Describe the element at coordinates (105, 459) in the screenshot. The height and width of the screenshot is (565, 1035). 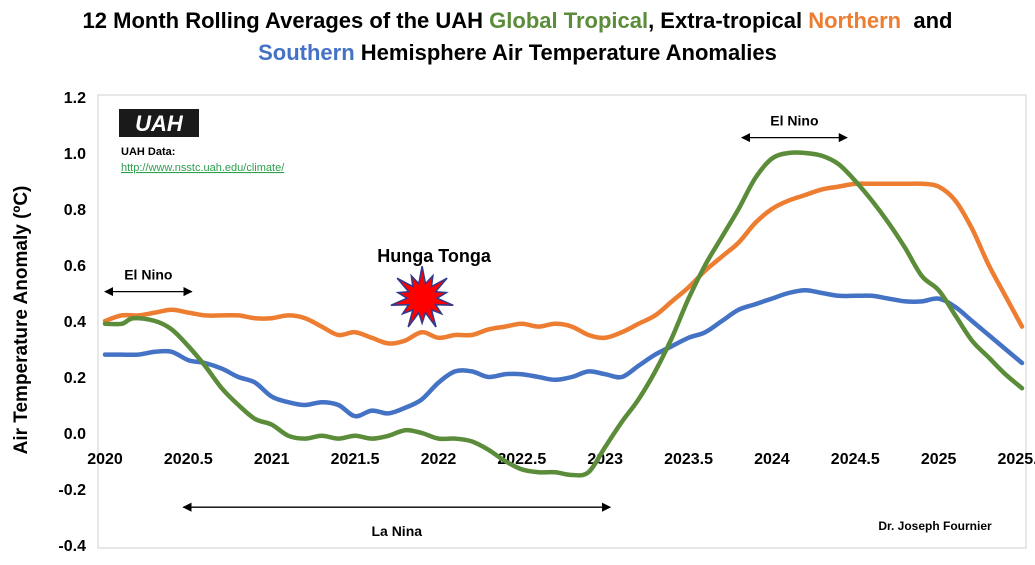
I see `x-tick-label: 2020` at that location.